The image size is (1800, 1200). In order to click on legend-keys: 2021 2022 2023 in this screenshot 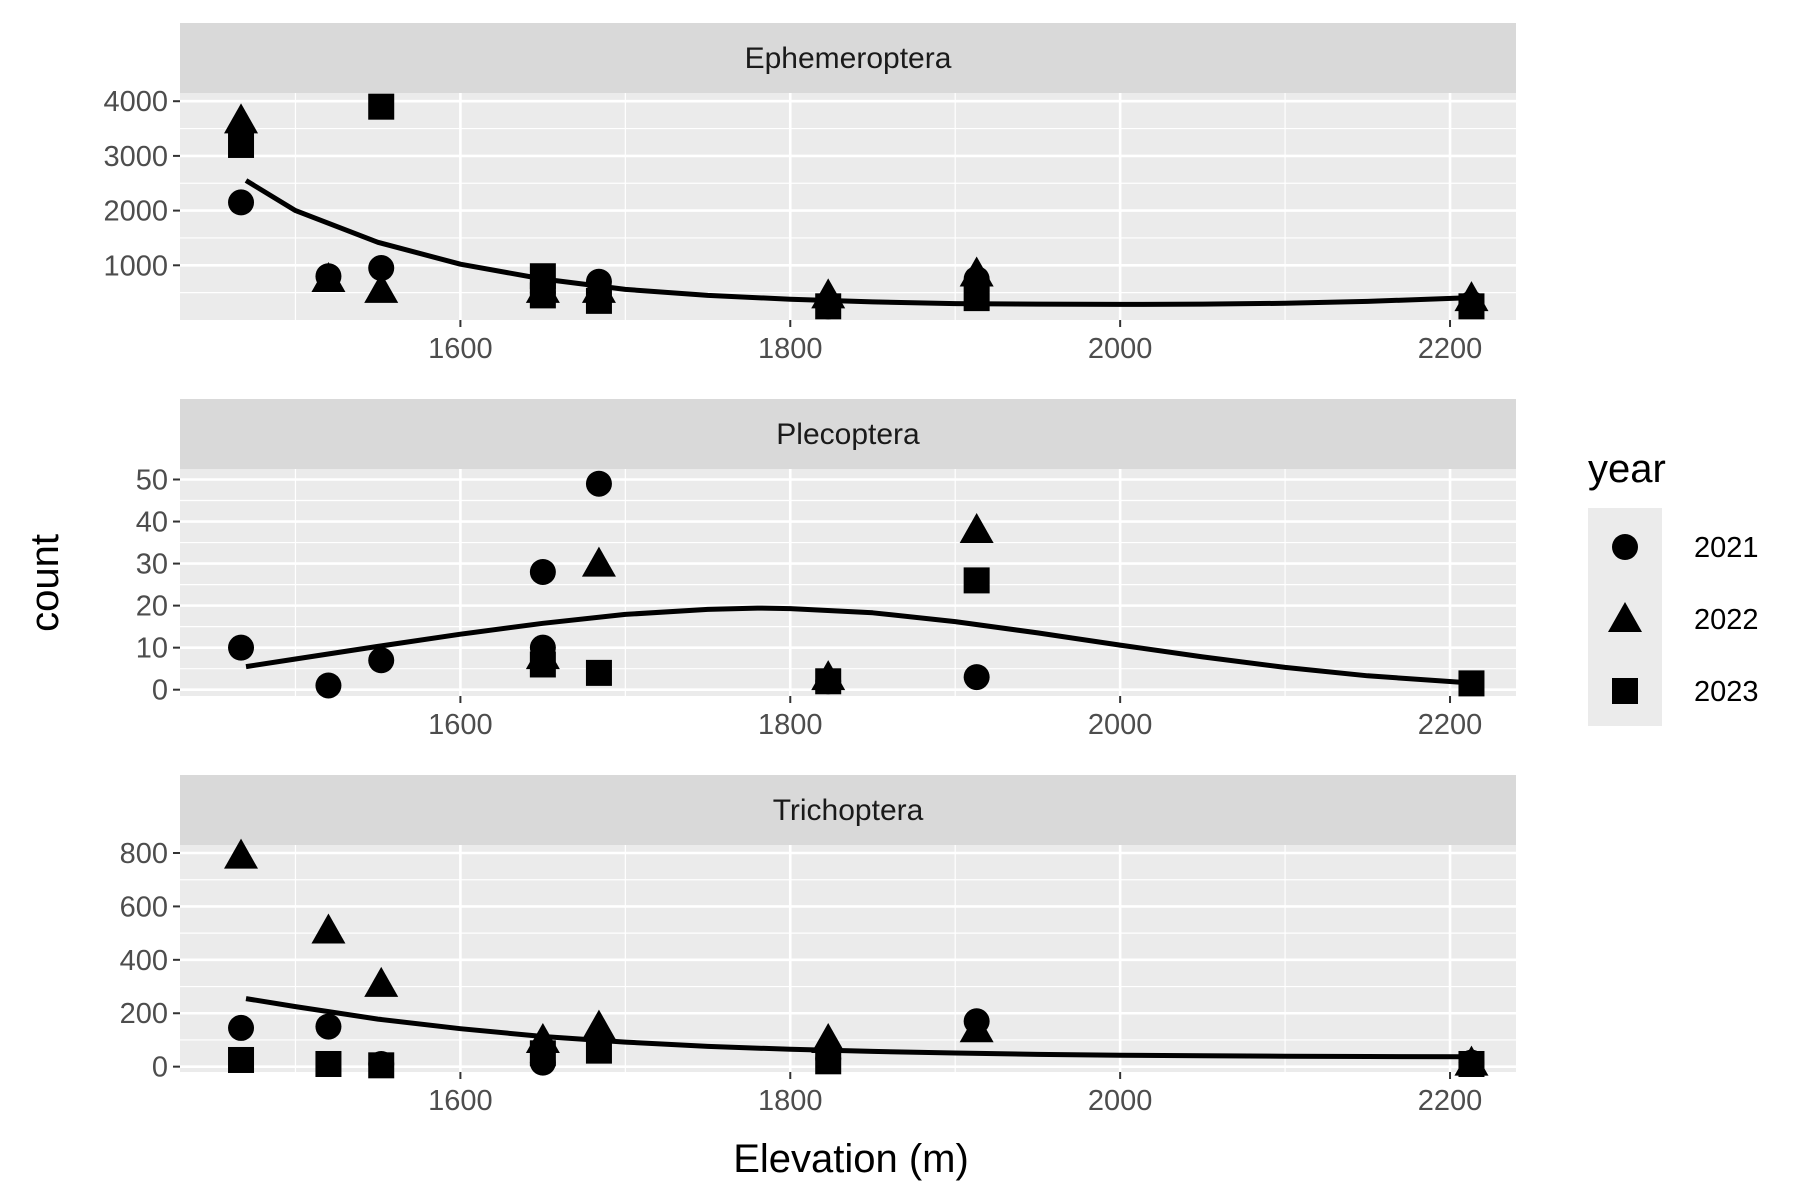, I will do `click(1683, 620)`.